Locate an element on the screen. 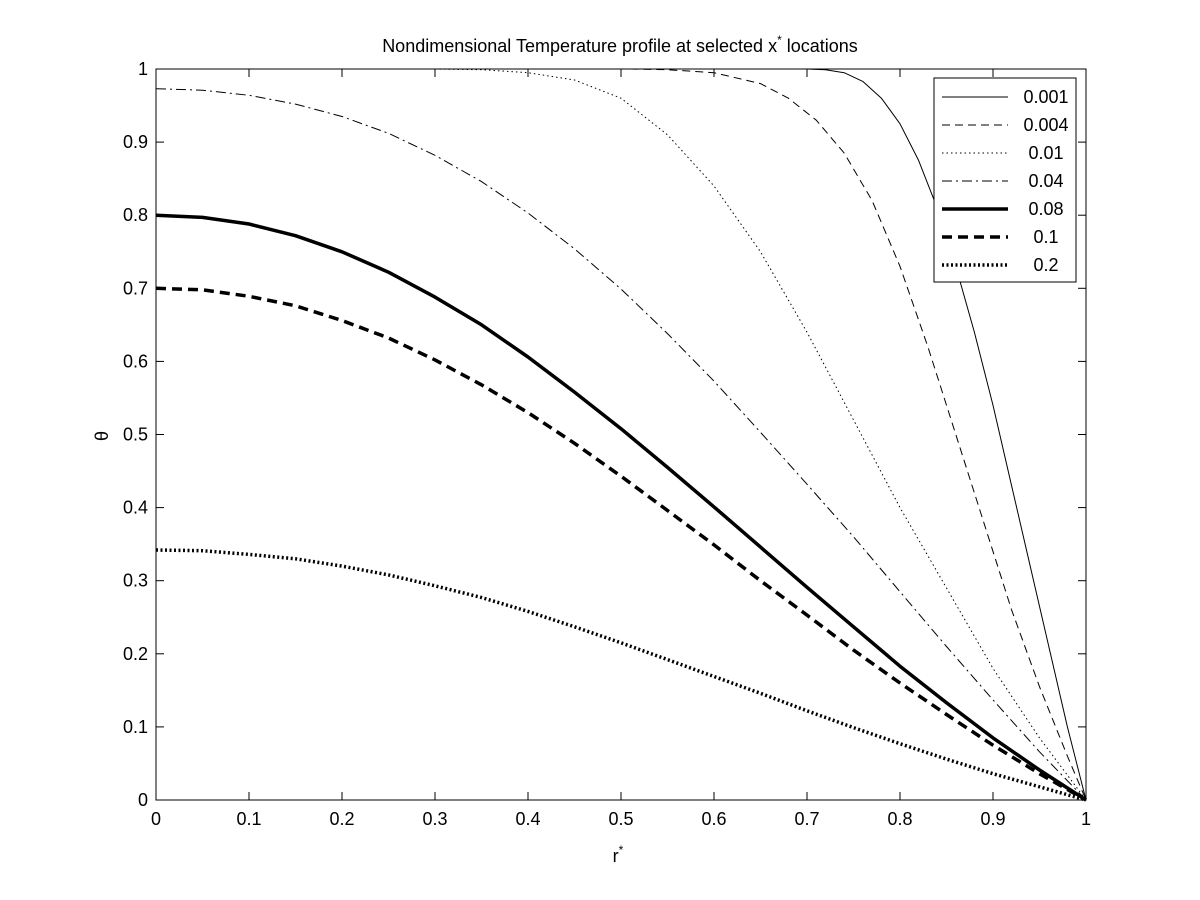 The height and width of the screenshot is (900, 1200). legend-box is located at coordinates (1005, 180).